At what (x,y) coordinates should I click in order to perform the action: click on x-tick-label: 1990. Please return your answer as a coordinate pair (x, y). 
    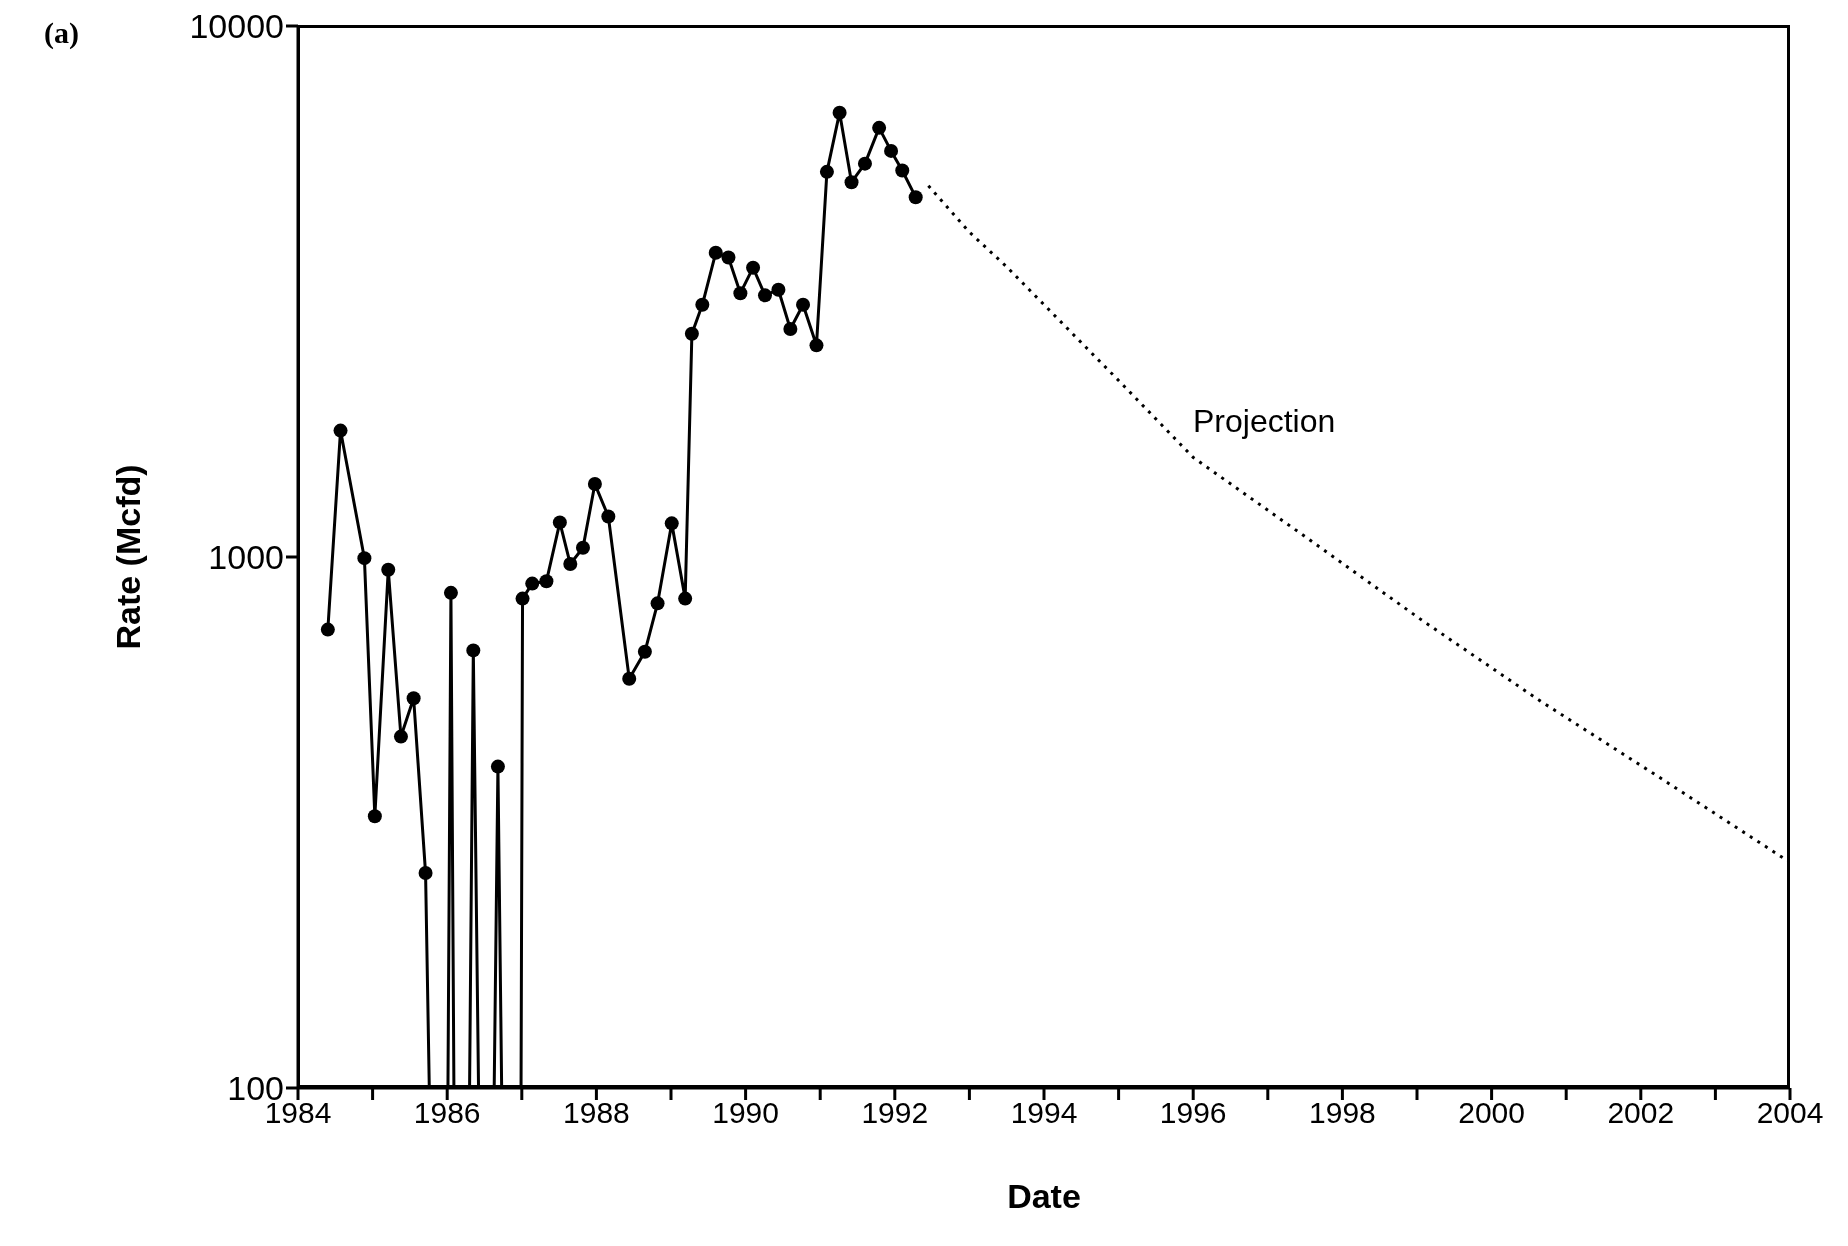
    Looking at the image, I should click on (745, 1113).